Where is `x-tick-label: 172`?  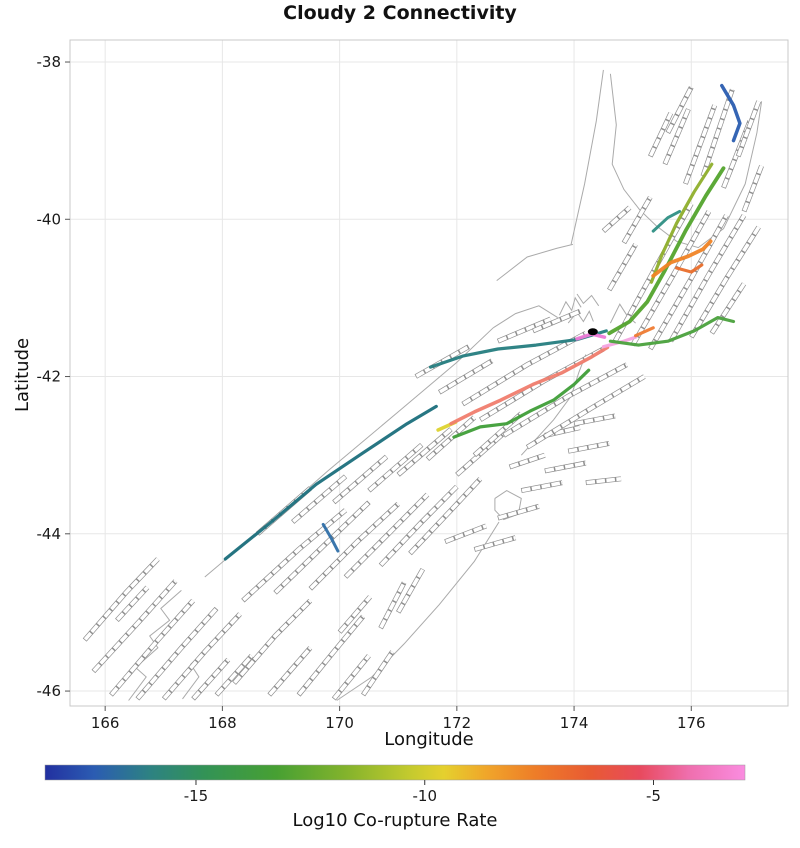 x-tick-label: 172 is located at coordinates (457, 723).